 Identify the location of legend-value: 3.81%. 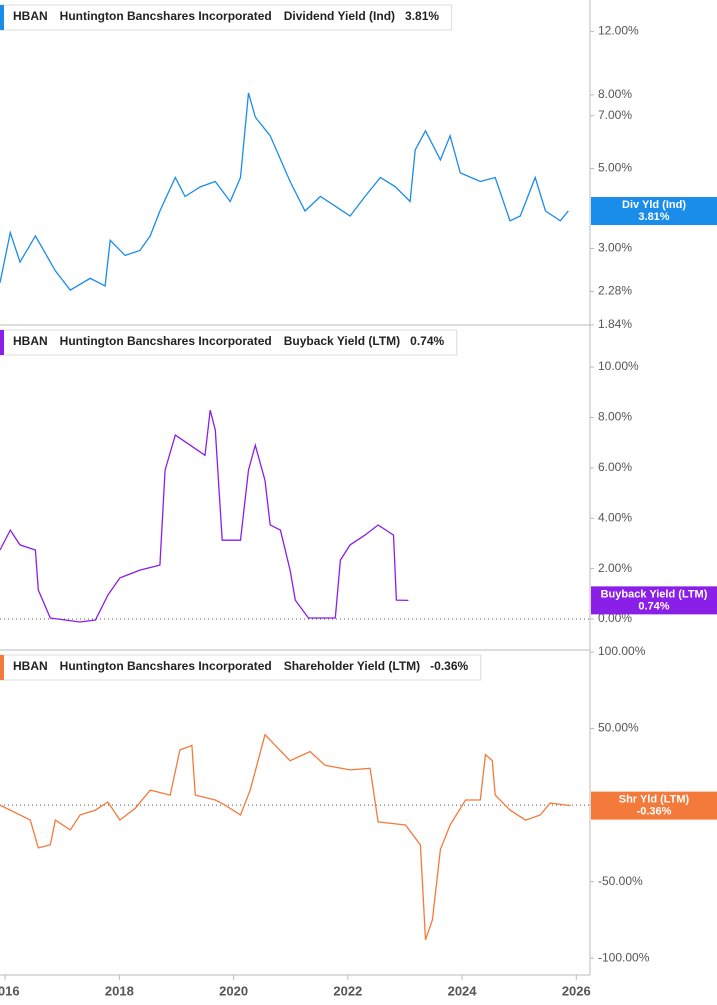
(422, 16).